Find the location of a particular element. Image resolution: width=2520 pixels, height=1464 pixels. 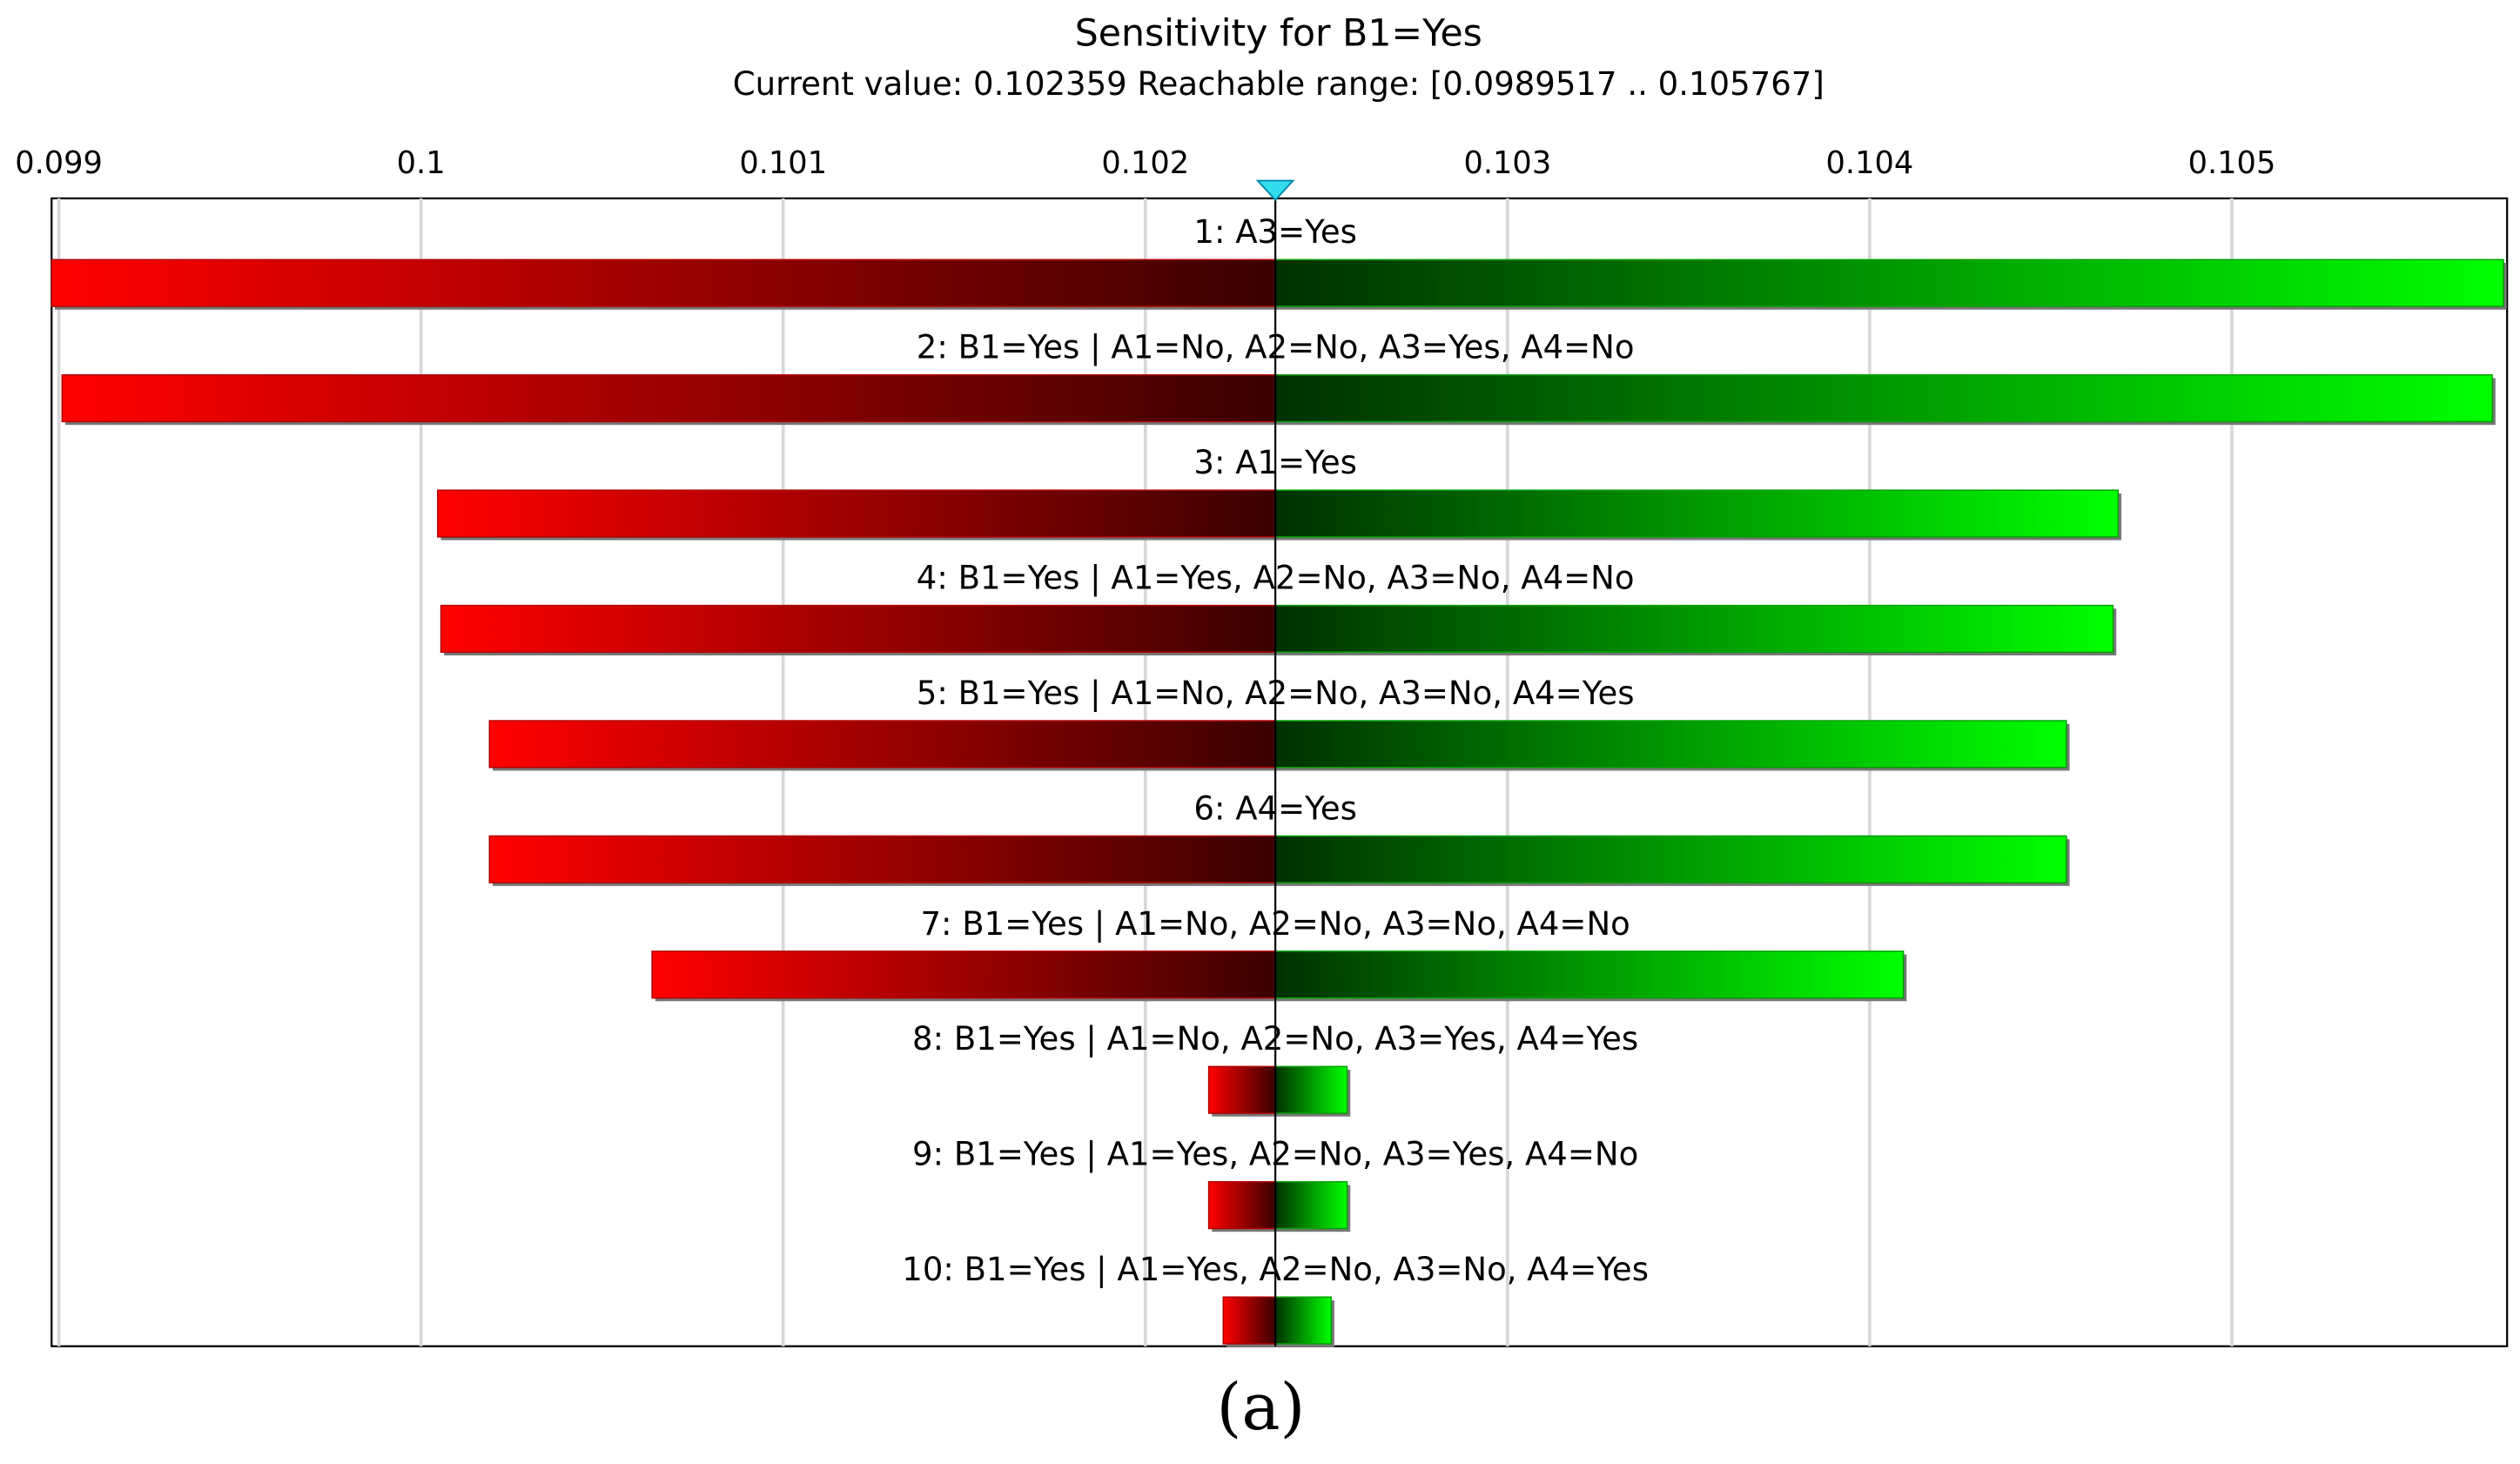

x-tick-label: 0.104 is located at coordinates (1870, 163).